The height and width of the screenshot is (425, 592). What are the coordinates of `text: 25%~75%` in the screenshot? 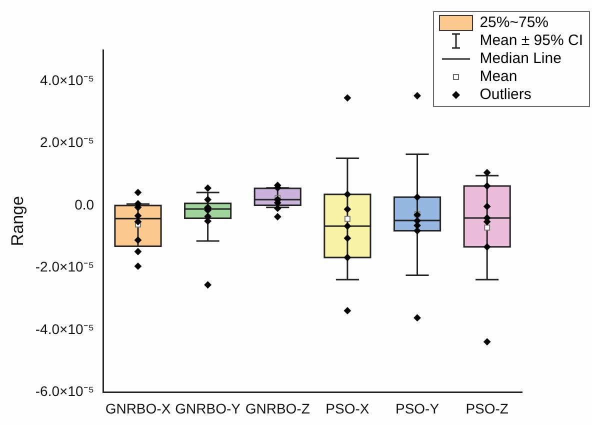 It's located at (514, 23).